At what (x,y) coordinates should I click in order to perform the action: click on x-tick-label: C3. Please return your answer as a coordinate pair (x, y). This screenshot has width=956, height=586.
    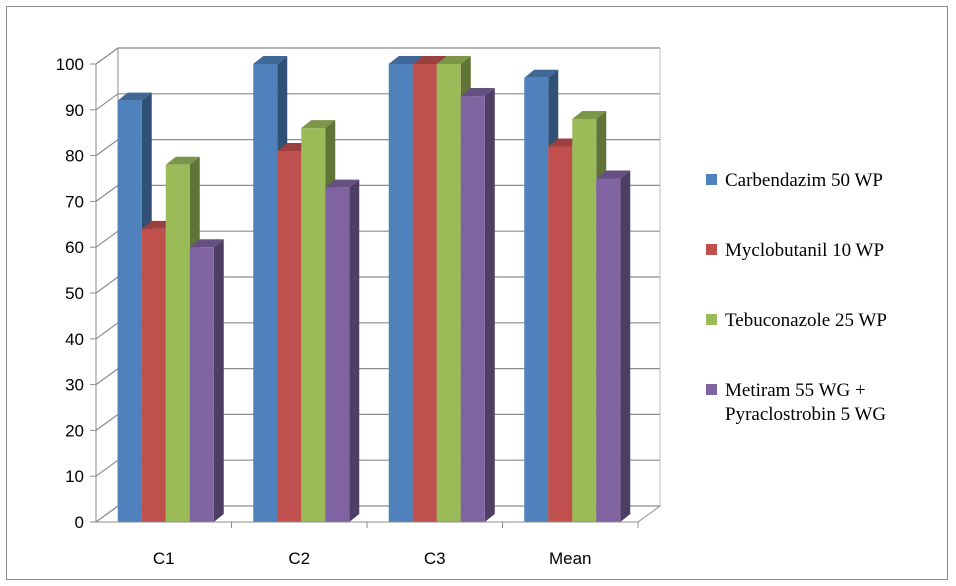
    Looking at the image, I should click on (435, 558).